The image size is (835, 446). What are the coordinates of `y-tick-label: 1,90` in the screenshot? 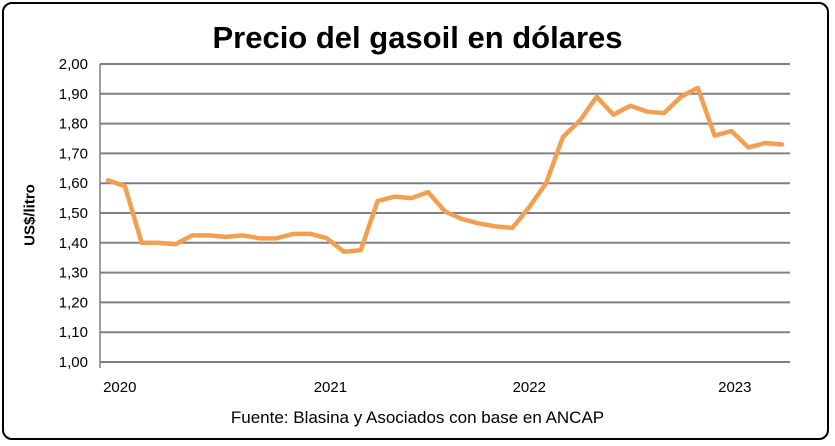 It's located at (73, 94).